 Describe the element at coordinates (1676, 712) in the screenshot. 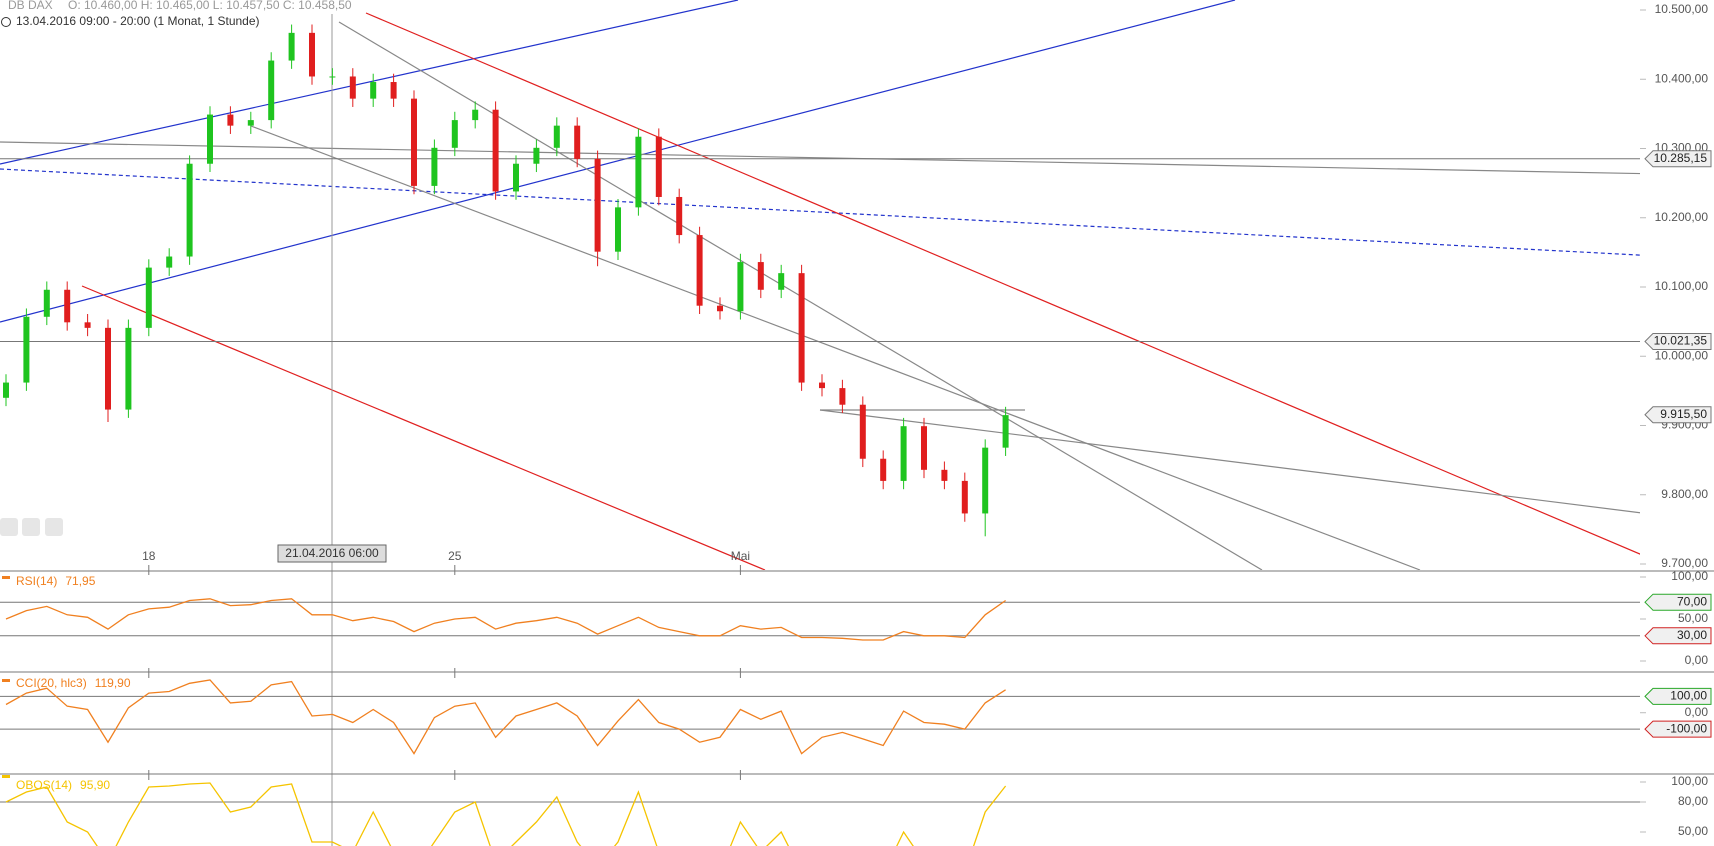

I see `price-axis: 0,00 100,00 -100,00` at that location.